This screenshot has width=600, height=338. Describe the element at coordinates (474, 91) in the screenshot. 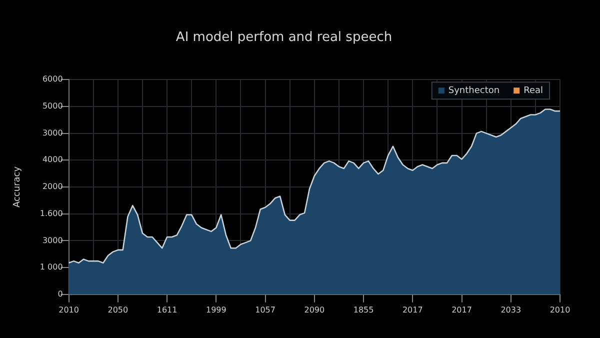

I see `legend-label: Synthecton` at that location.